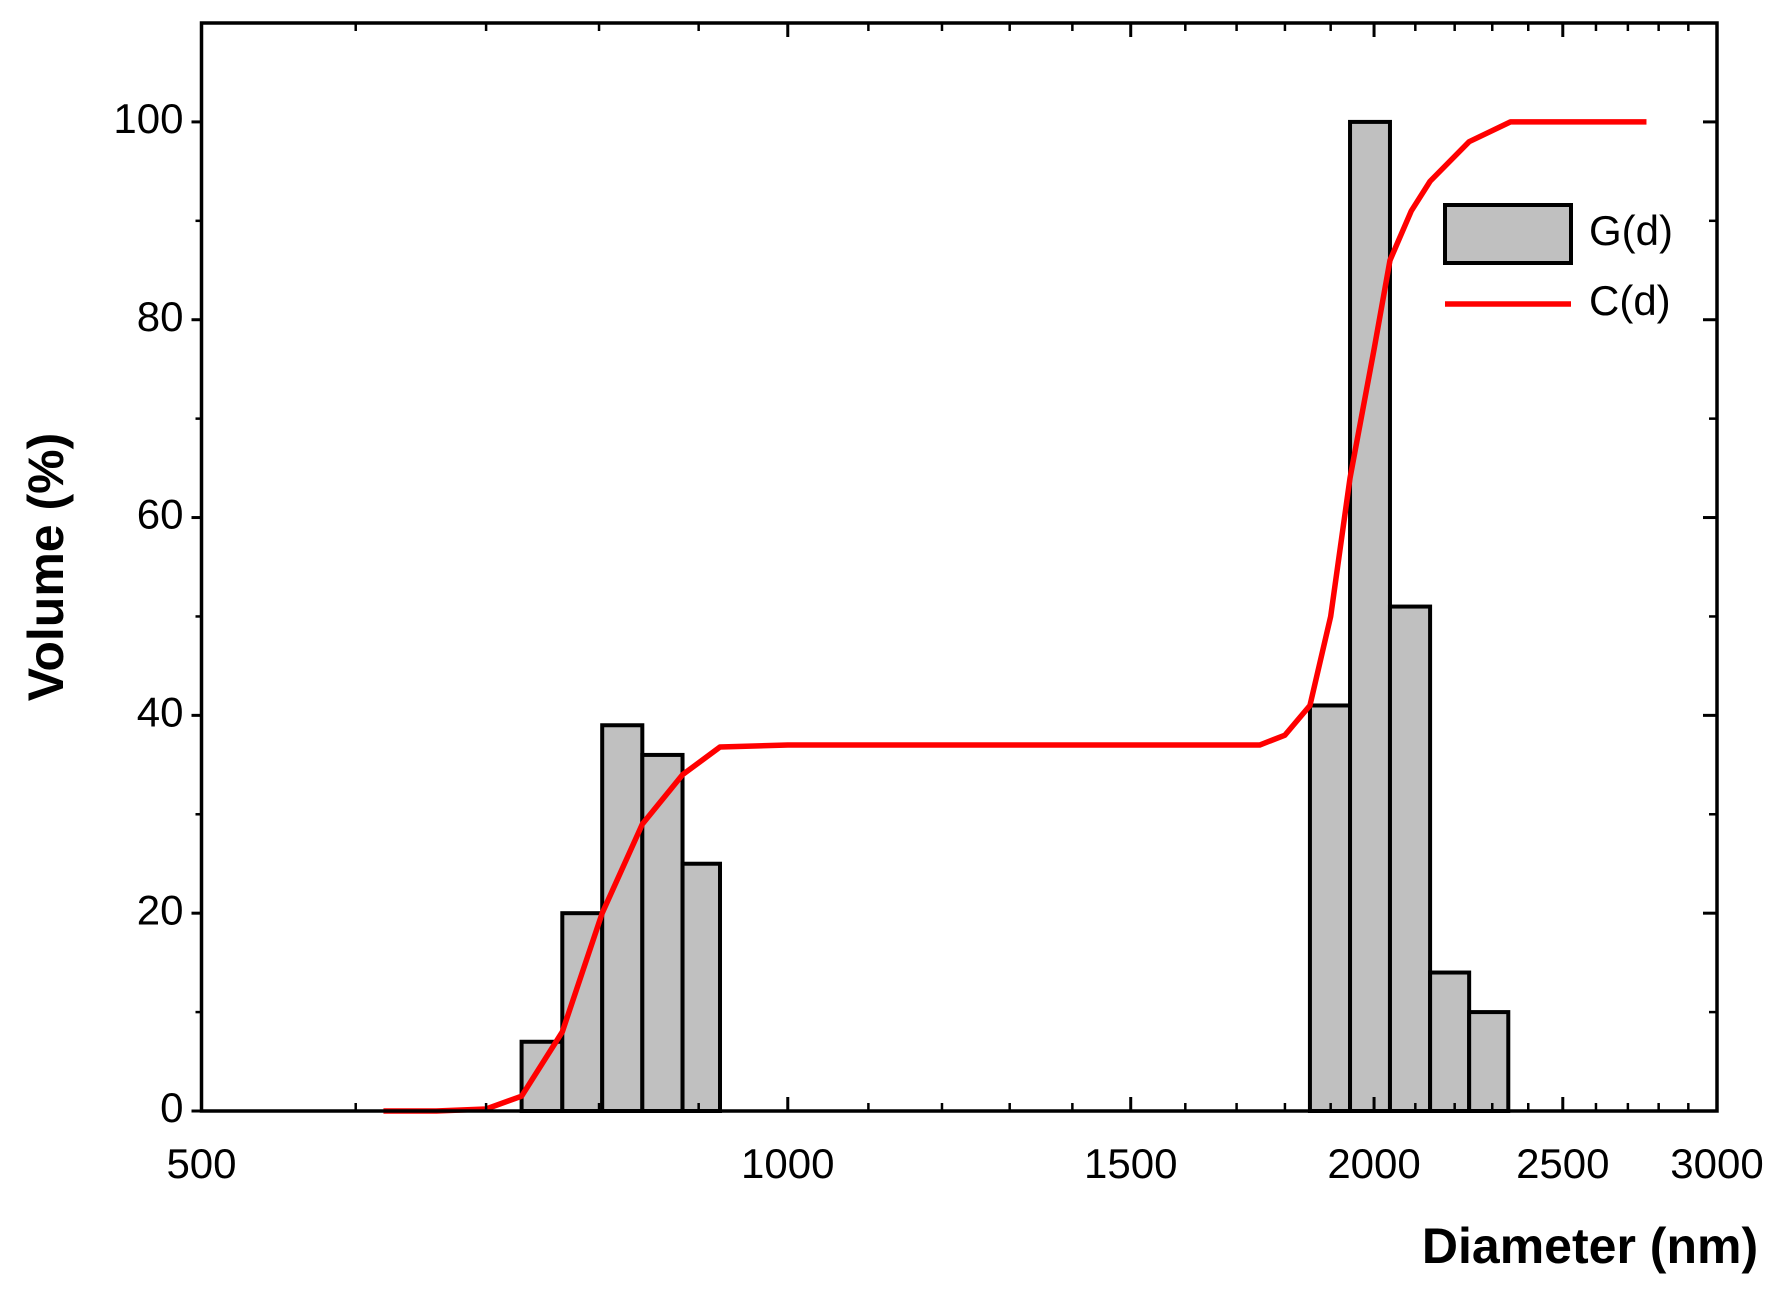 The width and height of the screenshot is (1786, 1302). I want to click on y-tick-label: 40, so click(160, 711).